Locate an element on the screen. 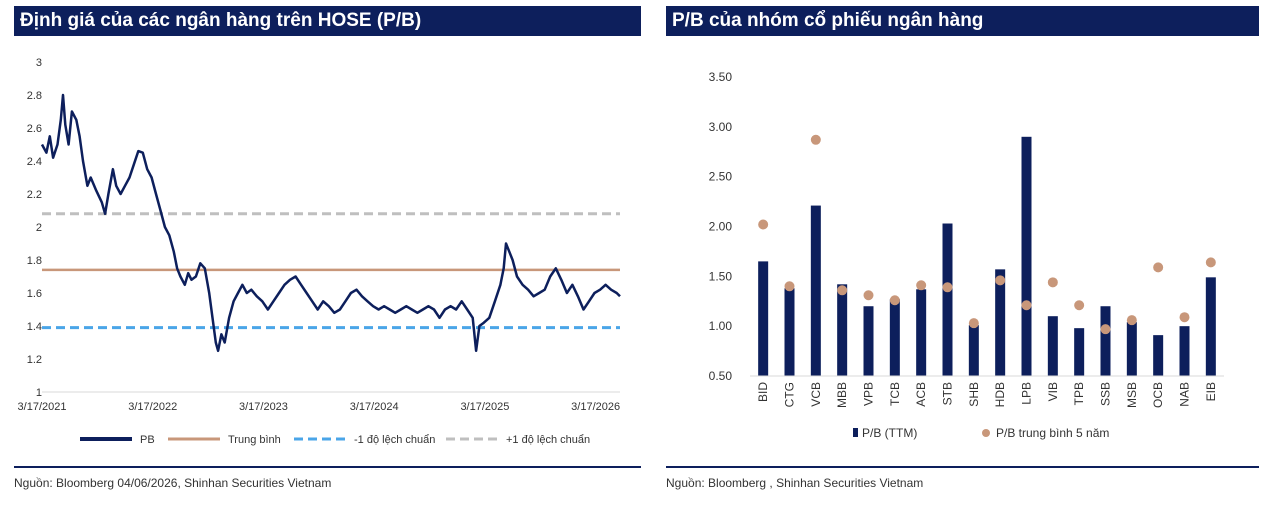 Image resolution: width=1277 pixels, height=506 pixels. y-tick-label: 2.8 is located at coordinates (34, 96).